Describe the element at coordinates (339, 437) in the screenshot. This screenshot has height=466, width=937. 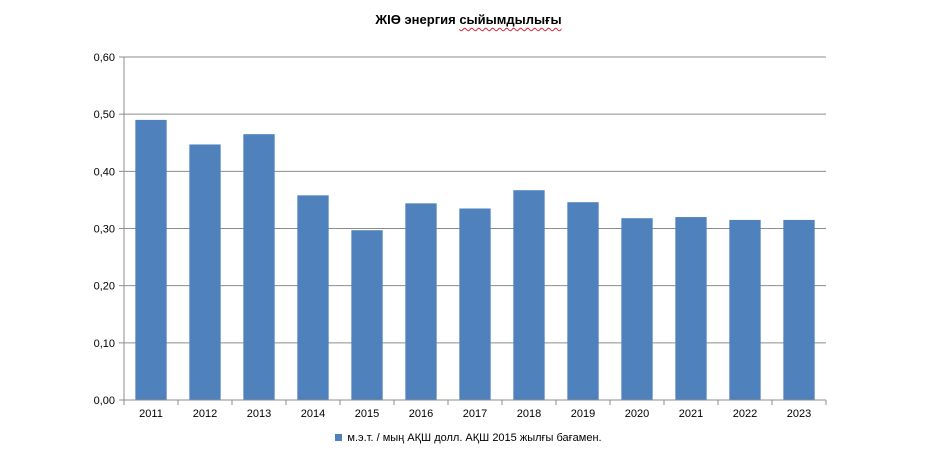
I see `legend-swatch` at that location.